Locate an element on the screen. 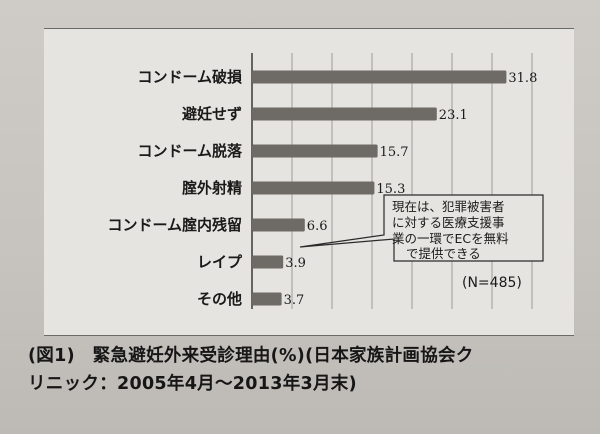 This screenshot has height=434, width=600. sample-size-label: (N=485) is located at coordinates (492, 283).